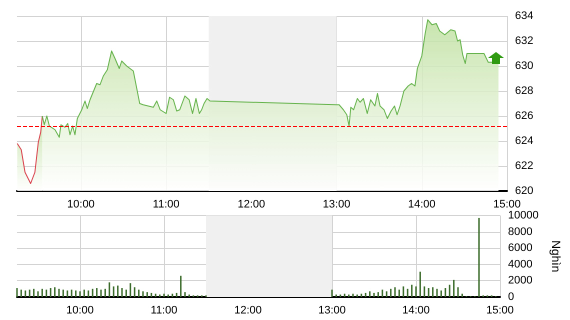 This screenshot has width=570, height=320. What do you see at coordinates (524, 16) in the screenshot?
I see `y-tick-label: 634` at bounding box center [524, 16].